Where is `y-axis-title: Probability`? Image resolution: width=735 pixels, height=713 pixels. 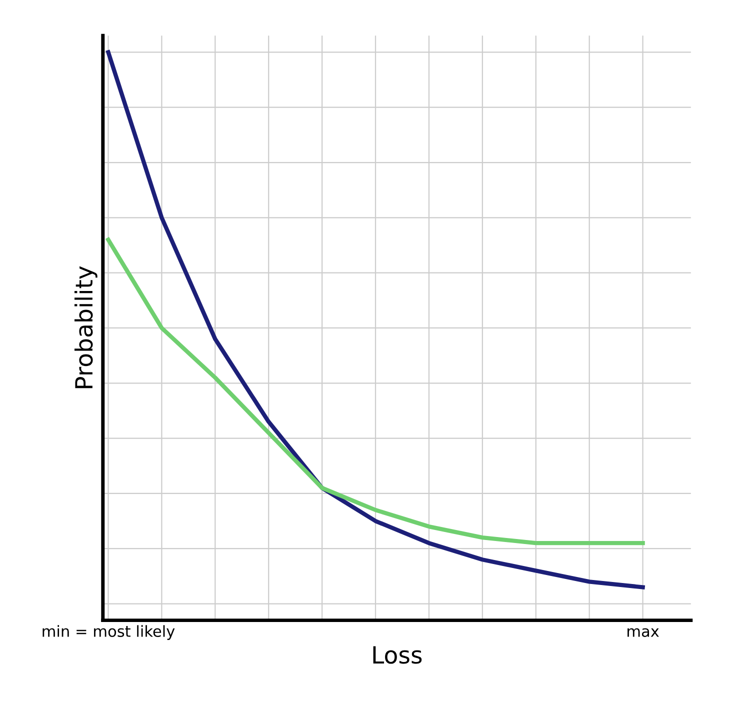
y-axis-title: Probability is located at coordinates (86, 327).